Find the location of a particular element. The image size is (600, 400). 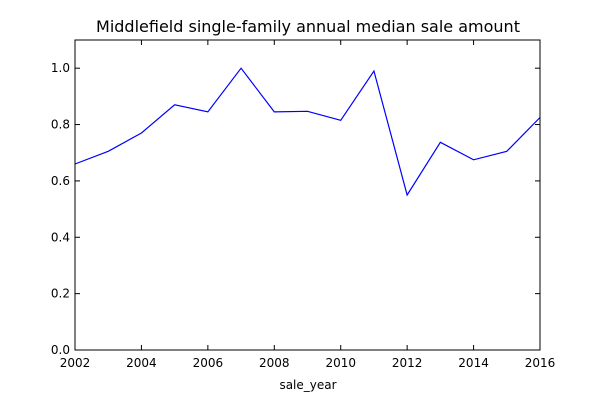

x-tick-label: 2006 is located at coordinates (208, 363).